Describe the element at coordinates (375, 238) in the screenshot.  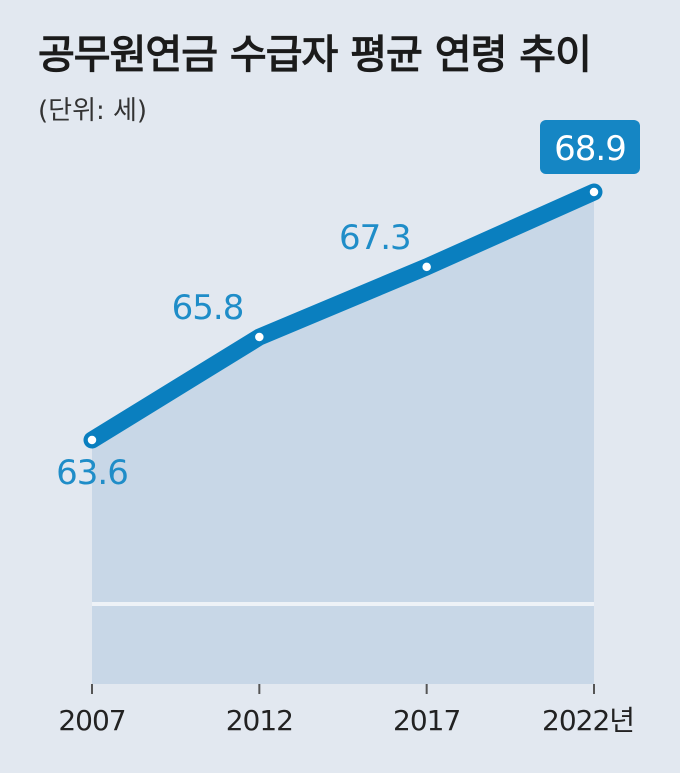
I see `value-label: 67.3` at that location.